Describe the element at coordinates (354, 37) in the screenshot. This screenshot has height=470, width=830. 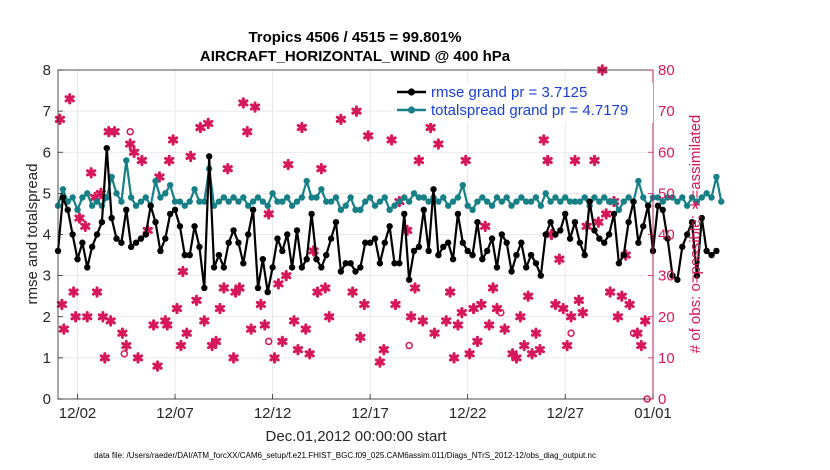
I see `chart-title: Tropics 4506 / 4515 = 99.801%` at that location.